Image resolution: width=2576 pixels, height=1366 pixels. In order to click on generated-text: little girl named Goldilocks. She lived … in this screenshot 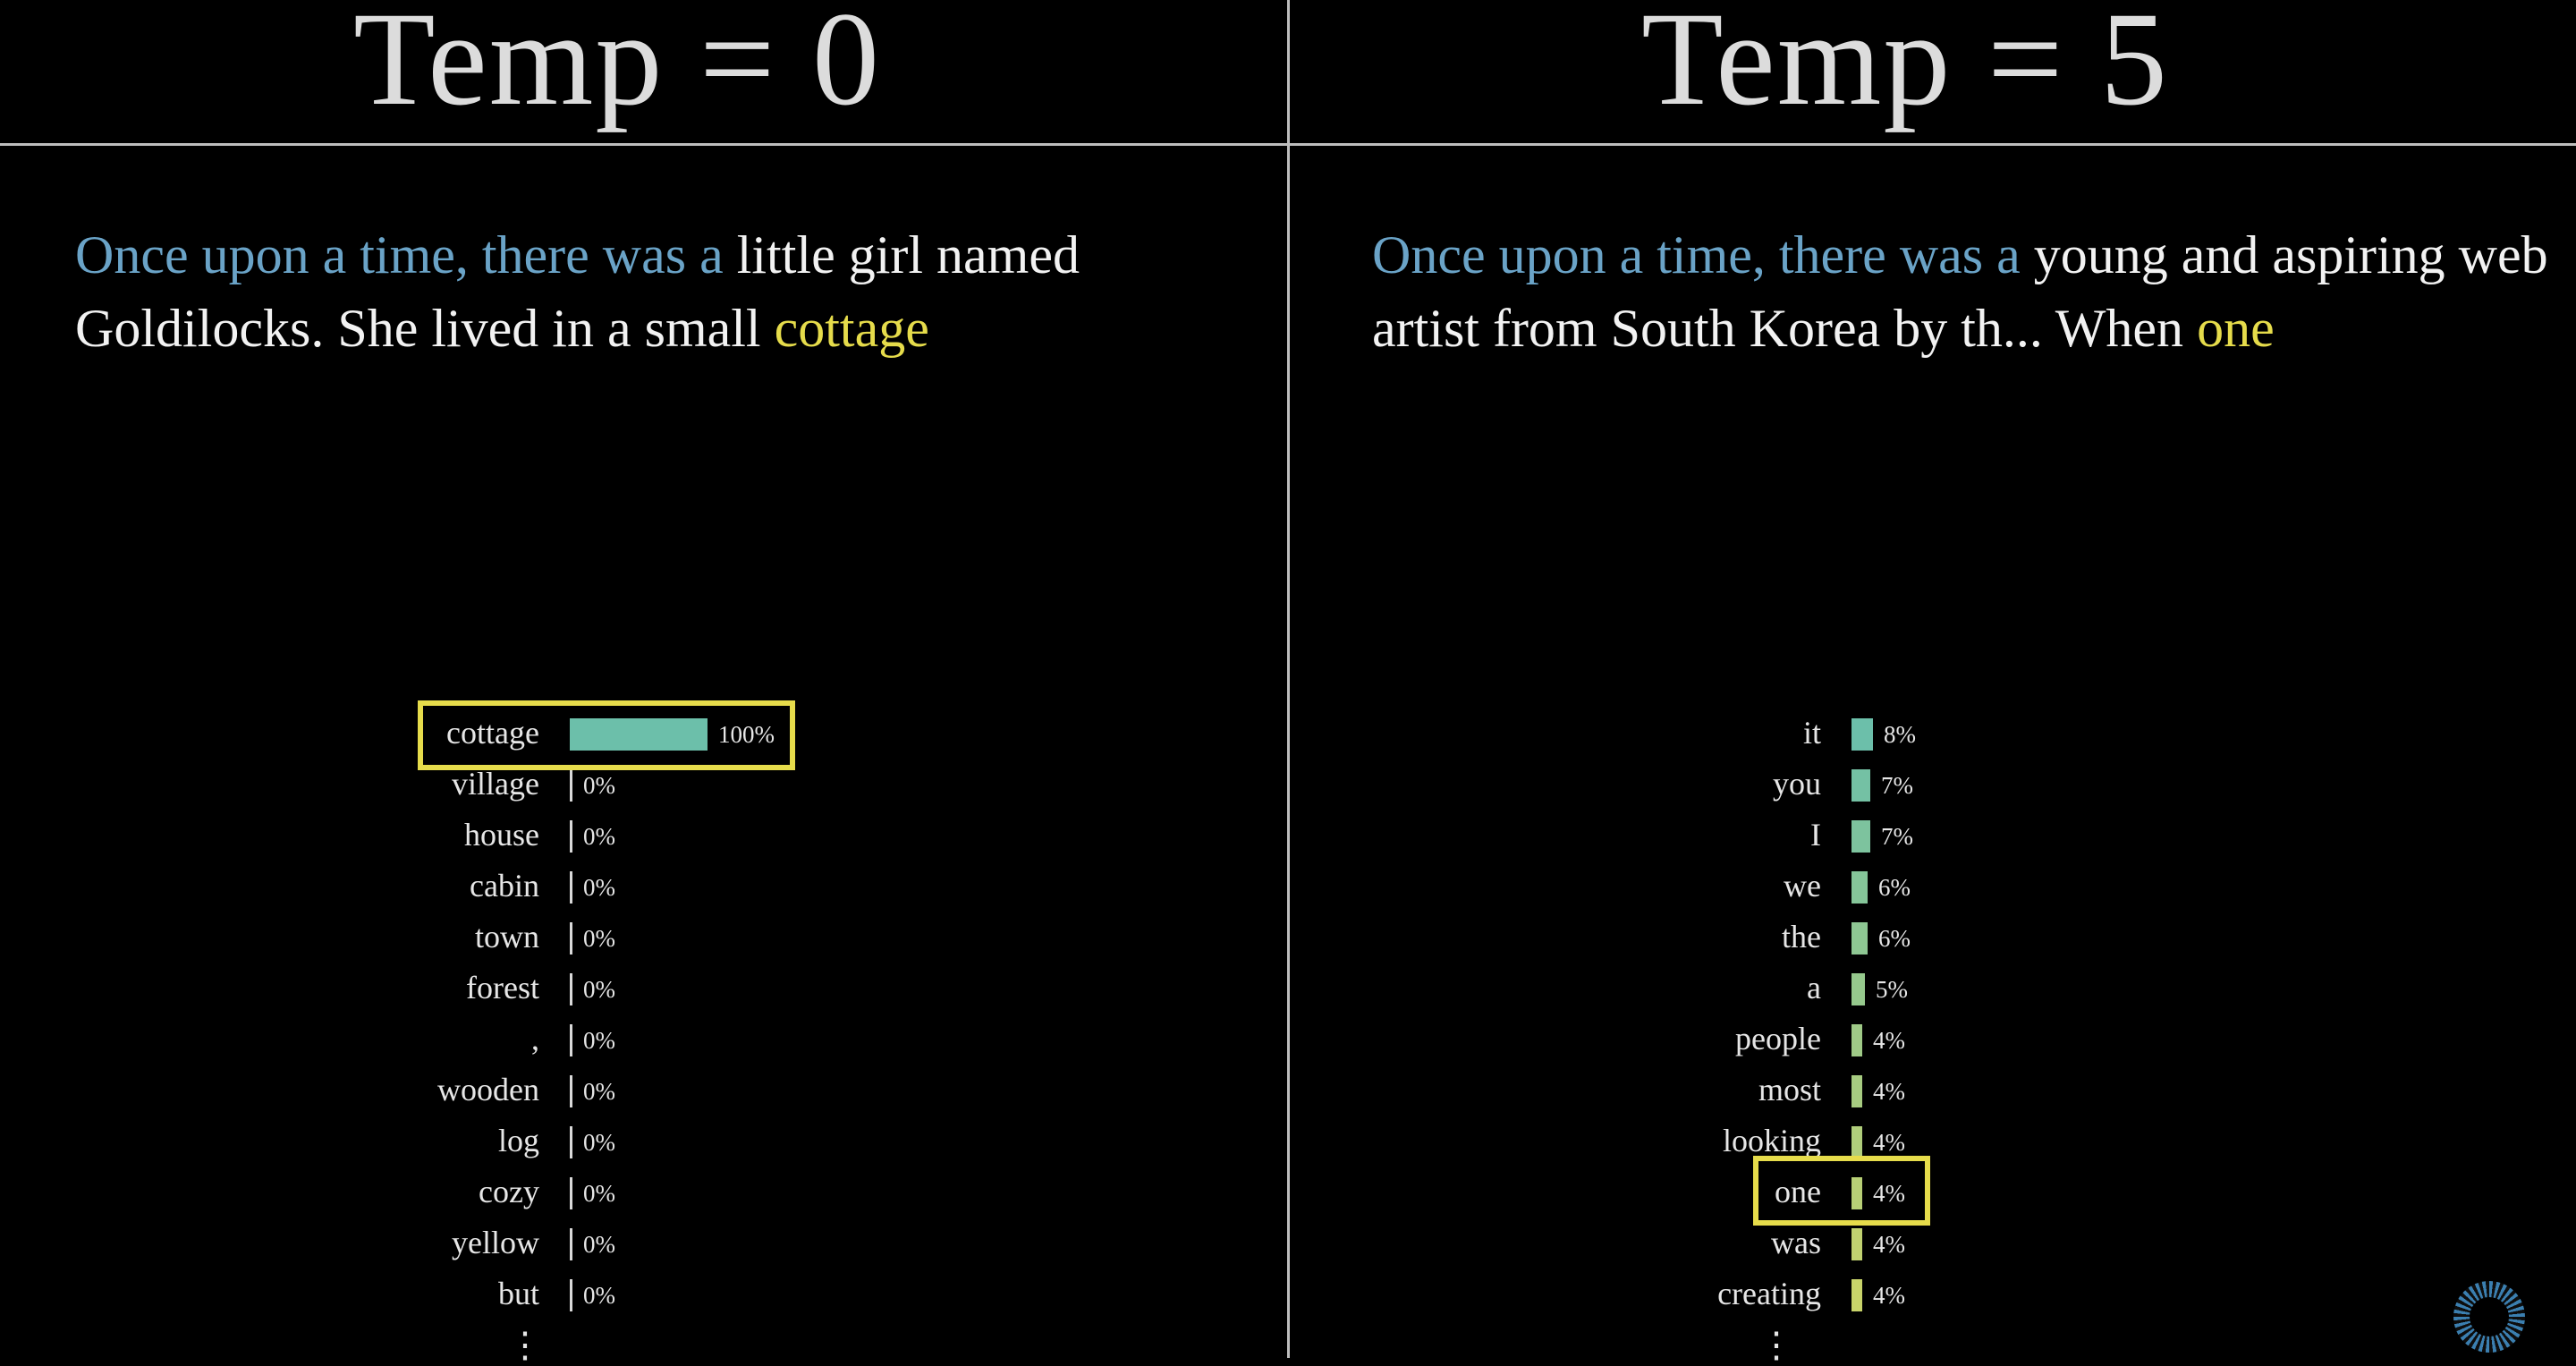, I will do `click(577, 291)`.